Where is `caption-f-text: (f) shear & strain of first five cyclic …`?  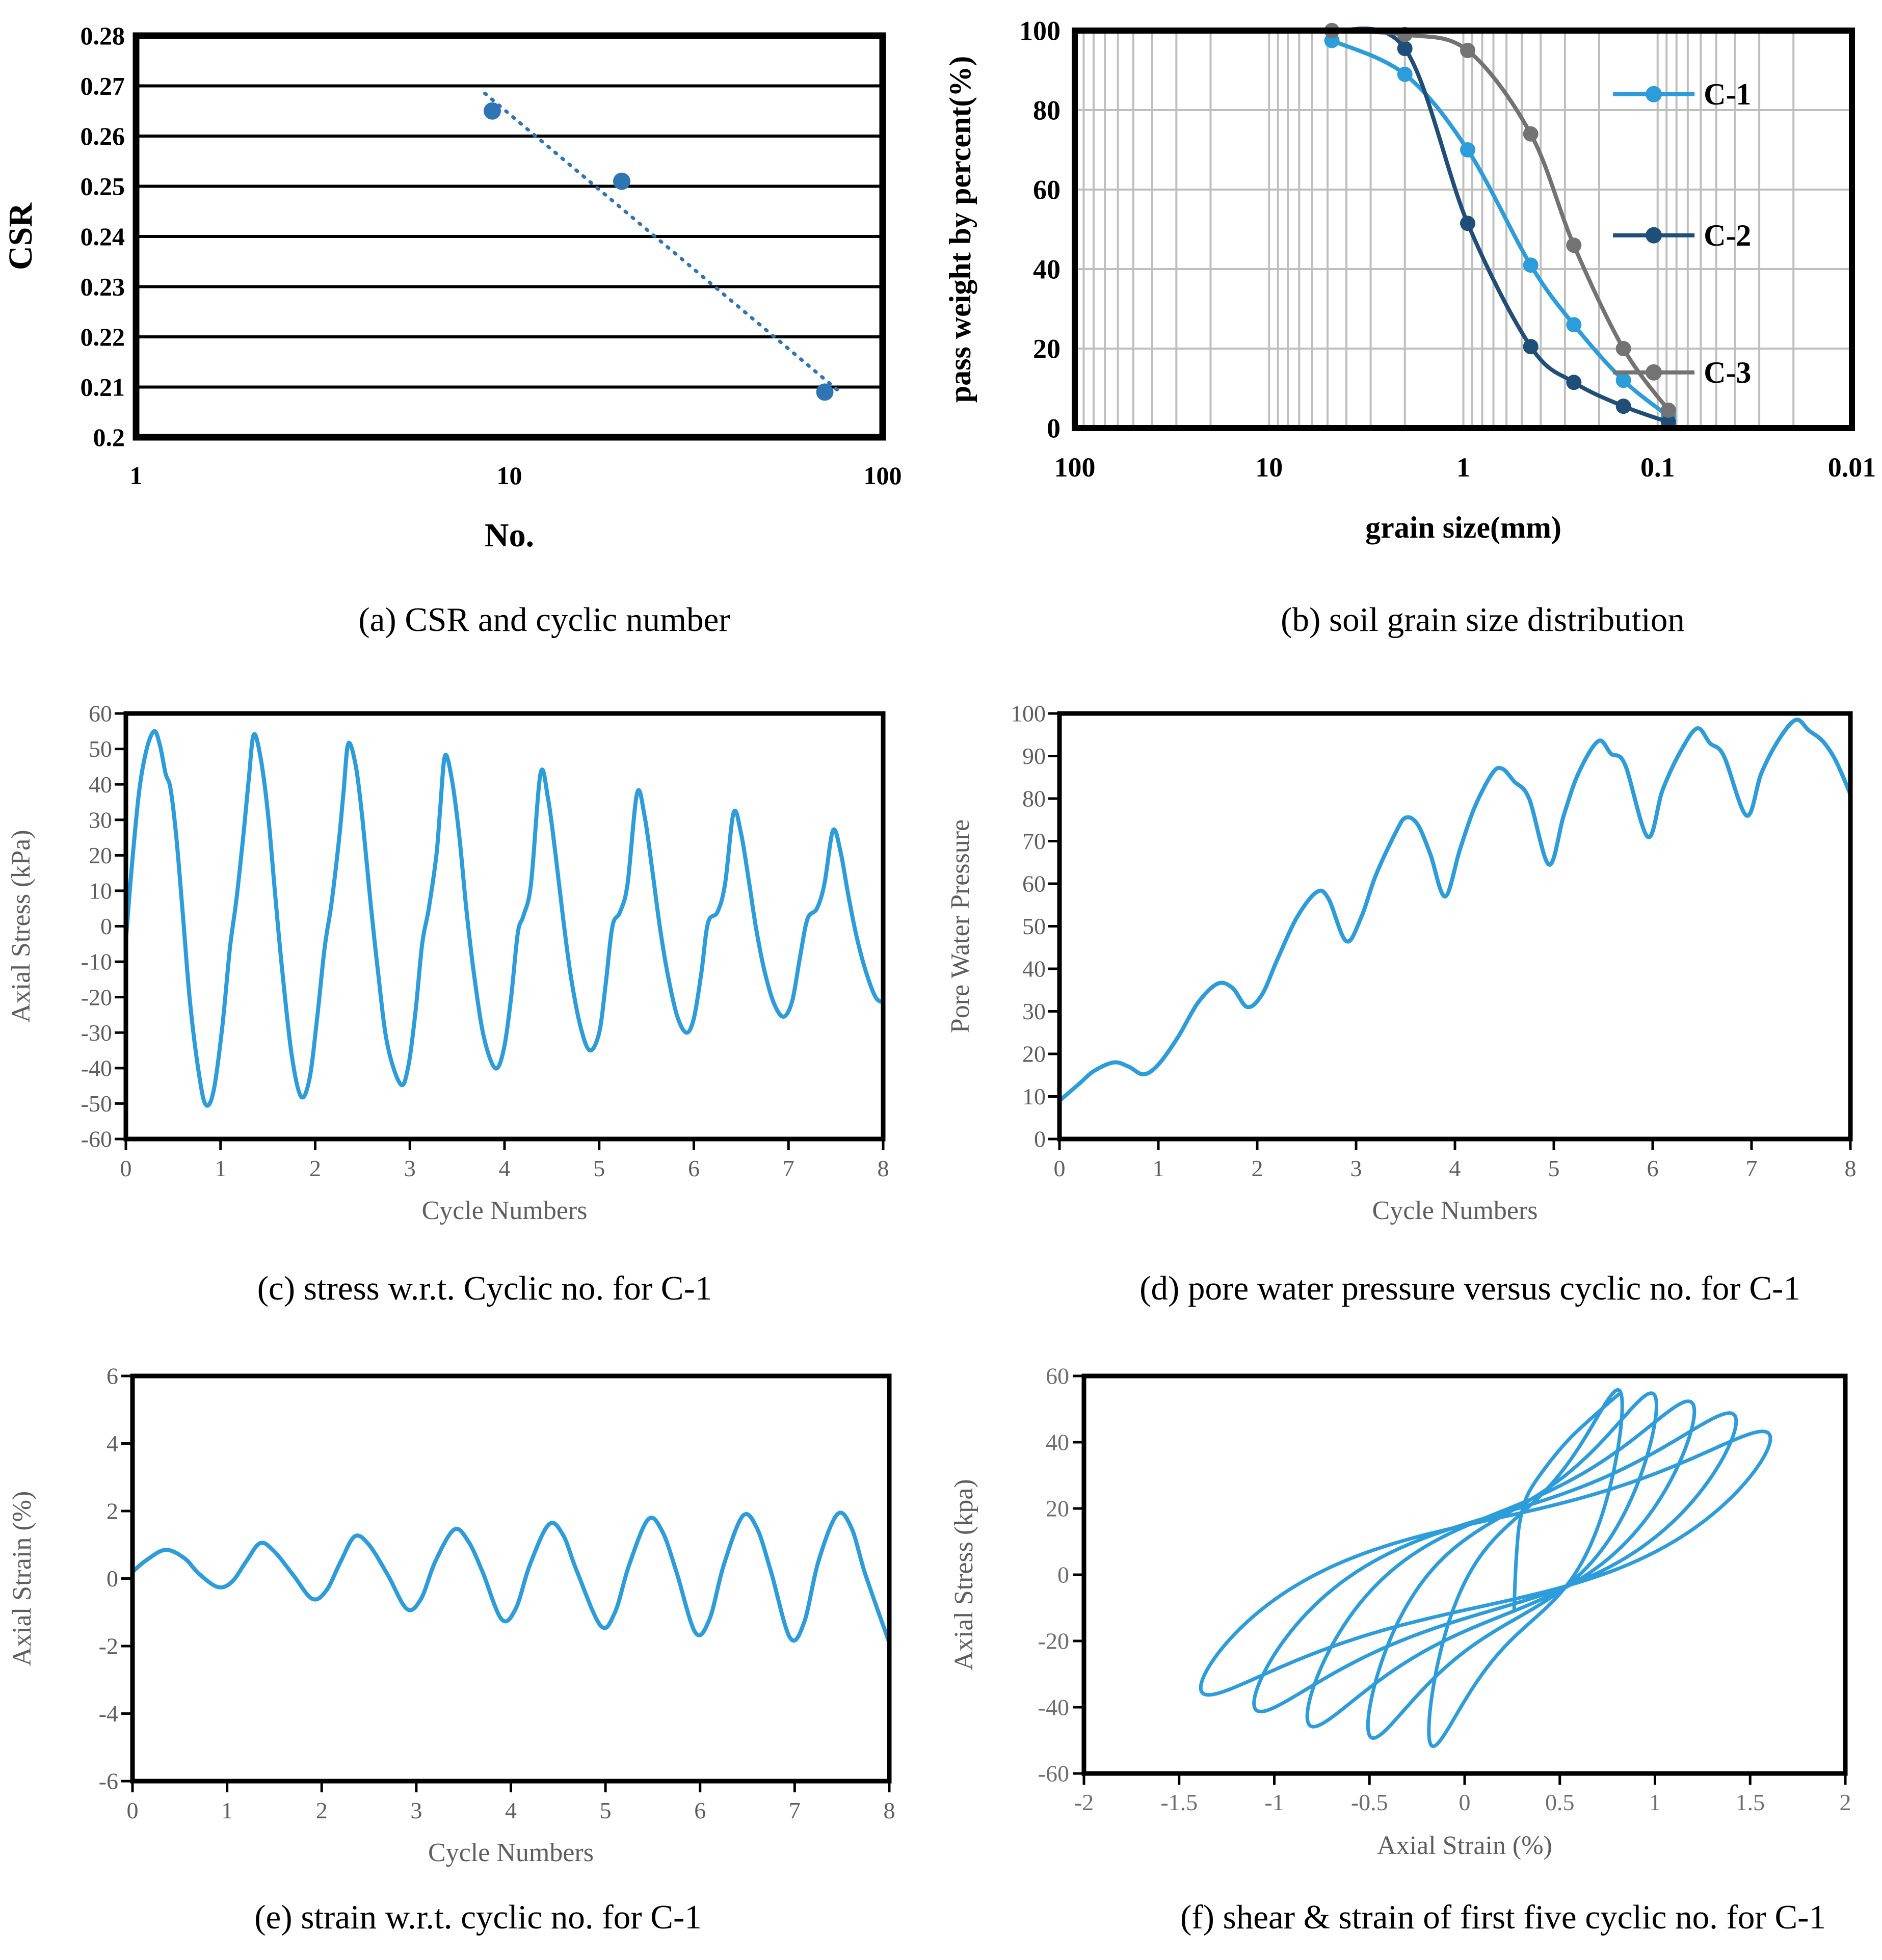
caption-f-text: (f) shear & strain of first five cyclic … is located at coordinates (1503, 1917).